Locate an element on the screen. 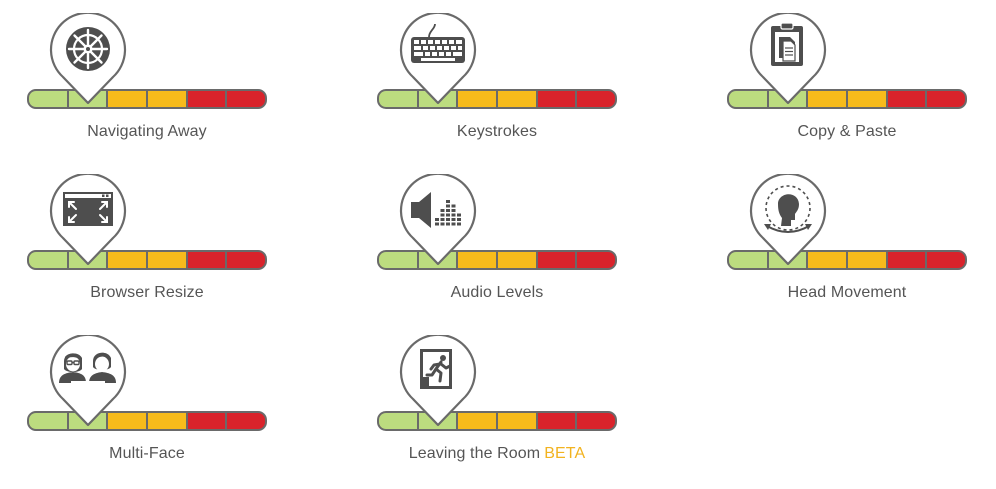  feature-label-text: Multi-Face is located at coordinates (147, 453).